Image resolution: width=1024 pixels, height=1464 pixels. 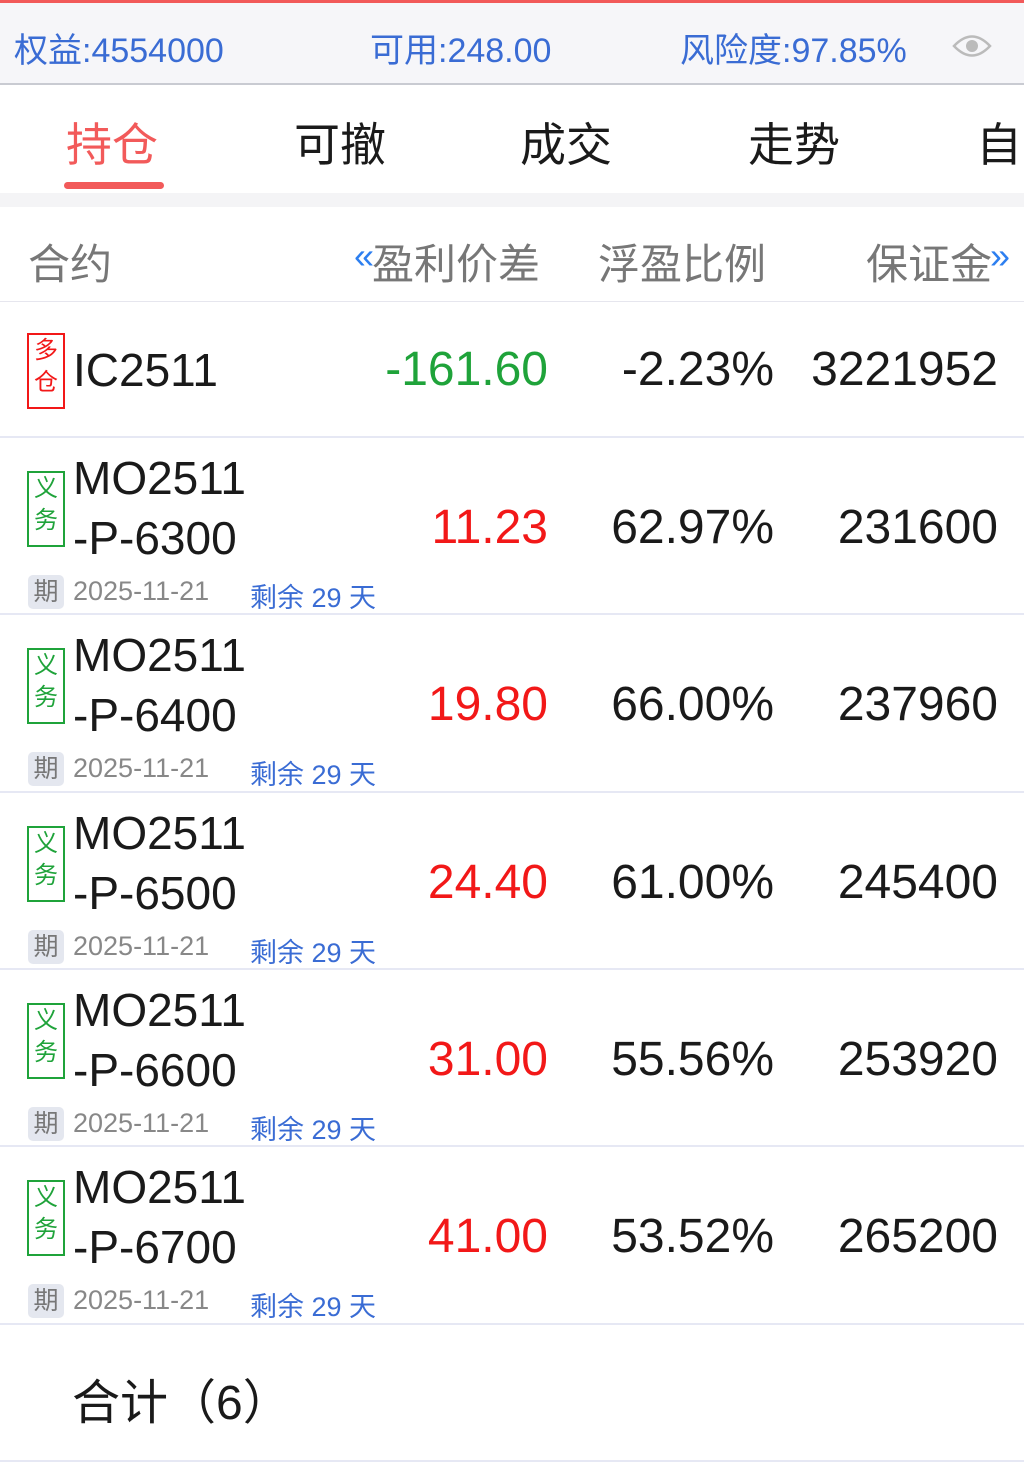 I want to click on contract-strike: -P-6300, so click(x=155, y=538).